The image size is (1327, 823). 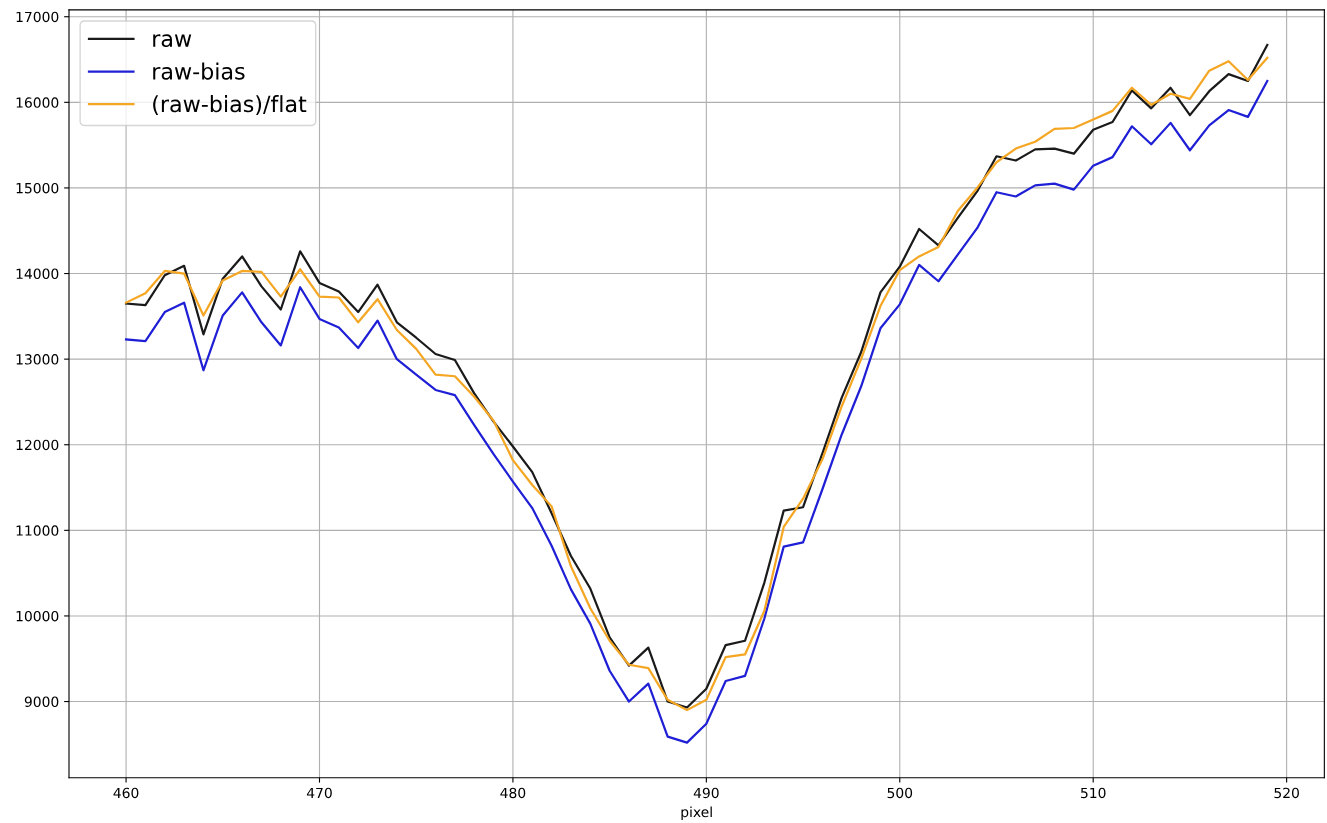 I want to click on y-tick-label: 12000, so click(x=37, y=445).